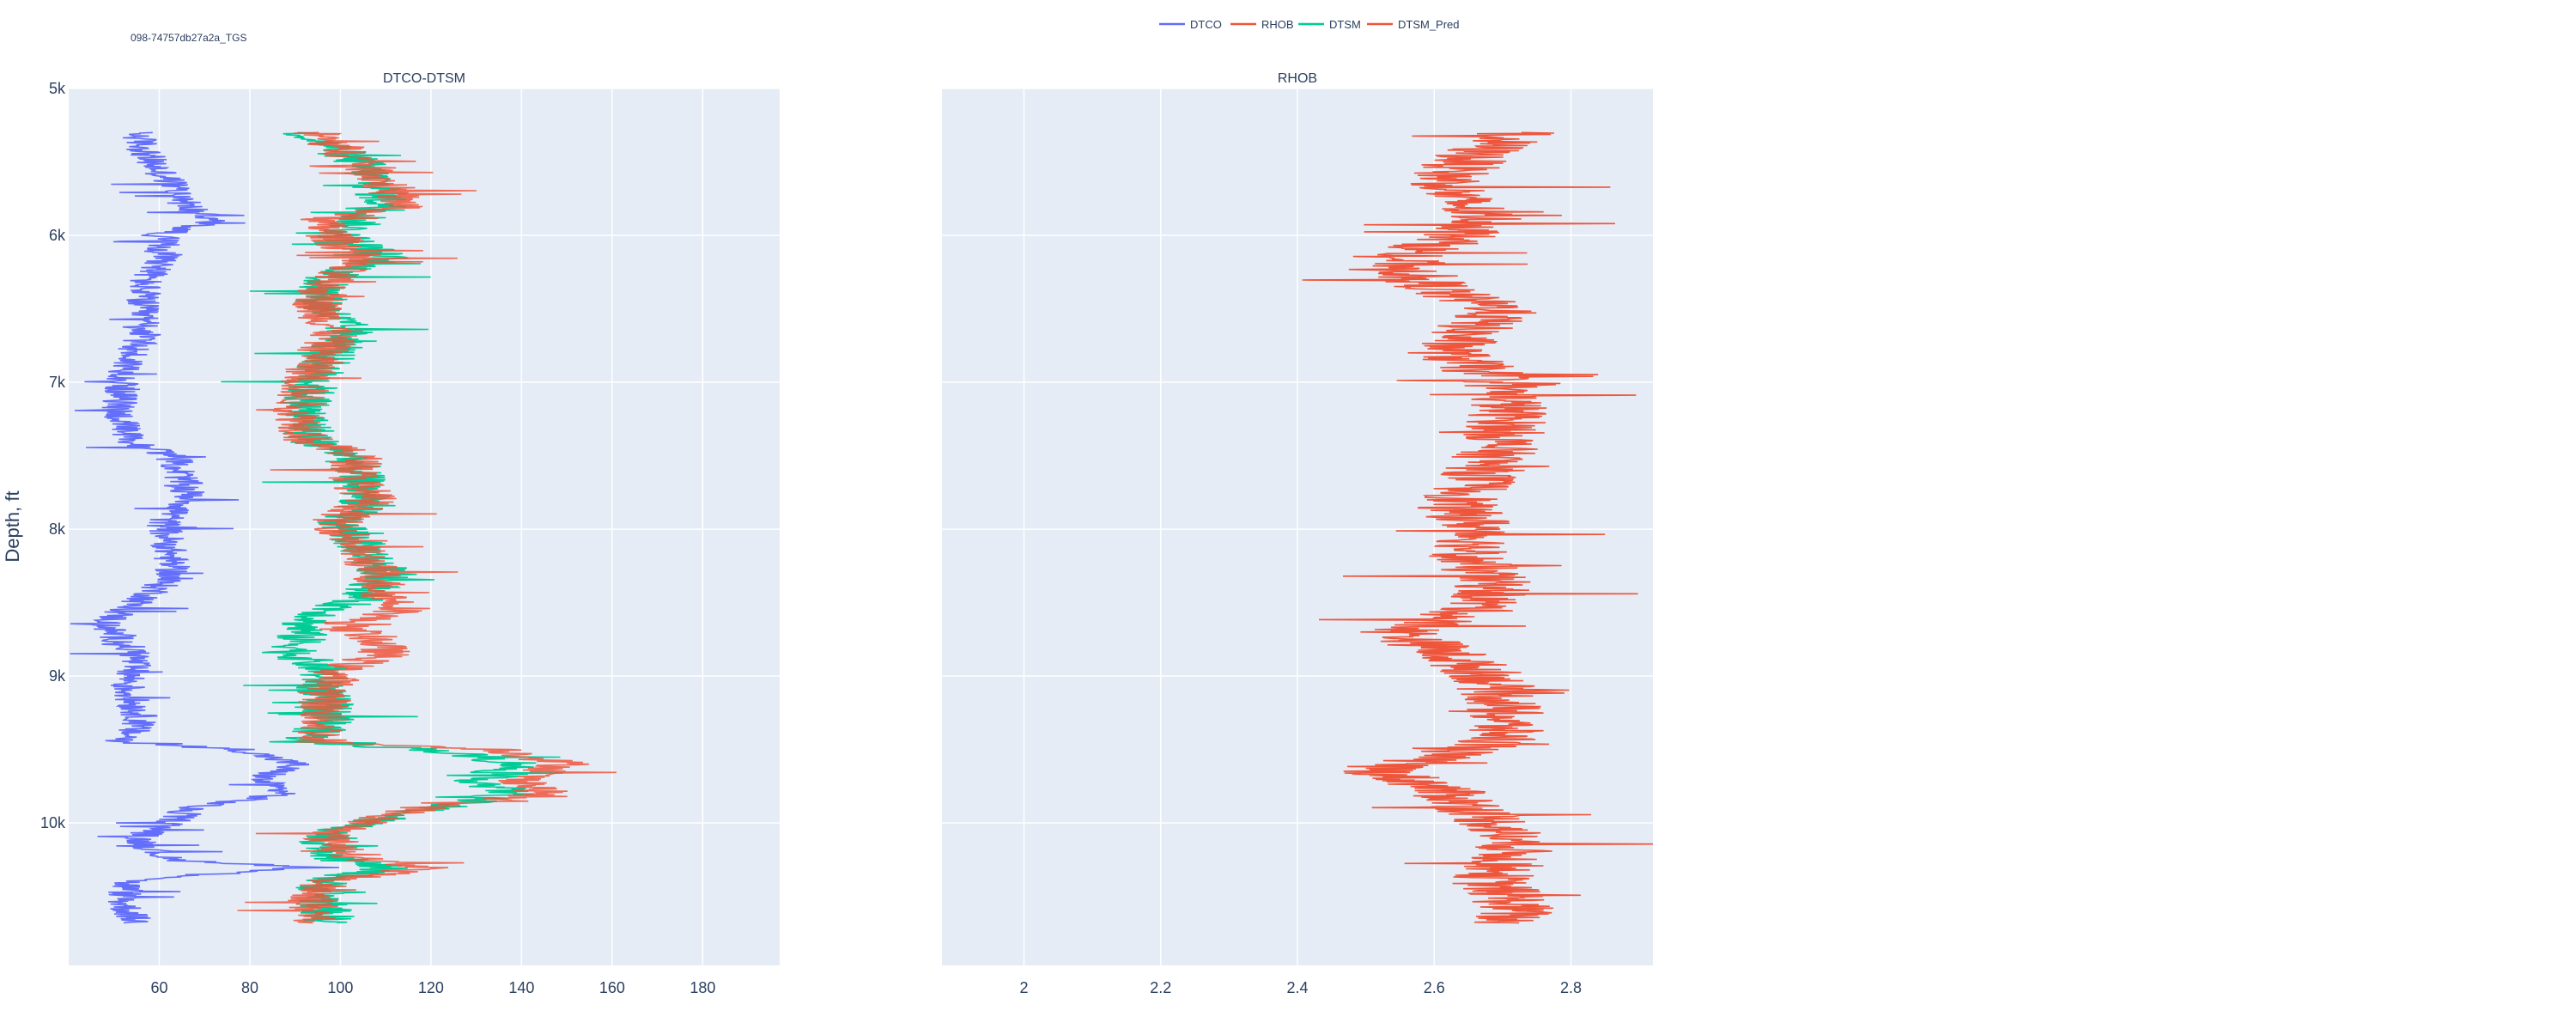  What do you see at coordinates (1297, 987) in the screenshot?
I see `x-tick-label: 2.4` at bounding box center [1297, 987].